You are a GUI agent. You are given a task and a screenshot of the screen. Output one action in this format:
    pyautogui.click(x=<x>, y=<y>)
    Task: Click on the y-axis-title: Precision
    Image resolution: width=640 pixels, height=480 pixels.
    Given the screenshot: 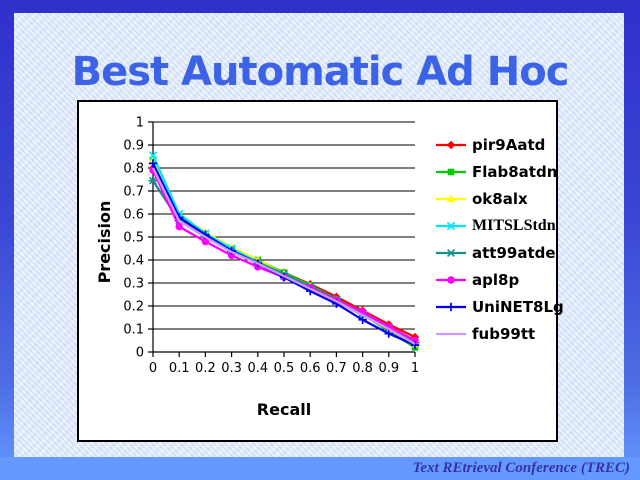 What is the action you would take?
    pyautogui.click(x=104, y=242)
    